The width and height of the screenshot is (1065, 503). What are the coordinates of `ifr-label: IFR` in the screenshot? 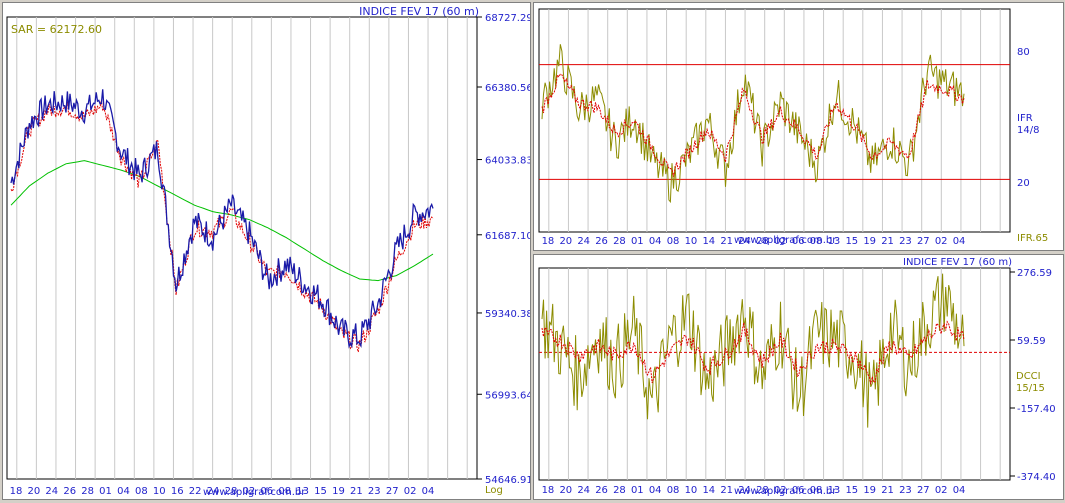 It's located at (1025, 118).